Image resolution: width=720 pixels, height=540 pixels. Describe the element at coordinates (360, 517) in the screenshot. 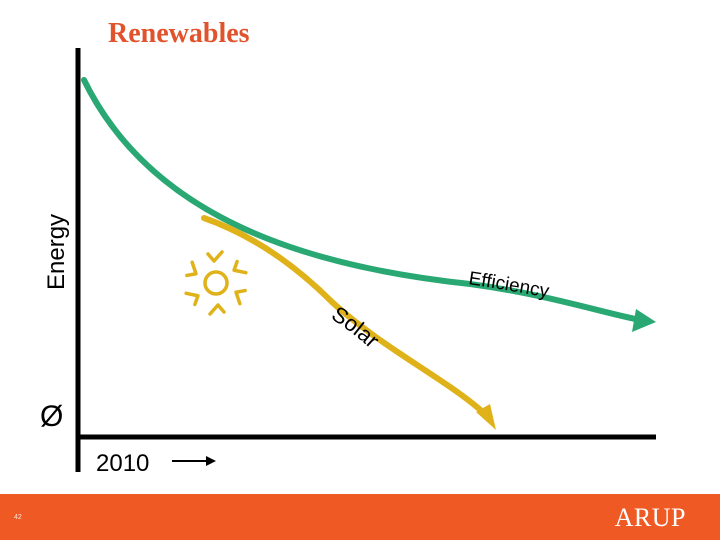

I see `footer-bar: 42 ARUP` at that location.